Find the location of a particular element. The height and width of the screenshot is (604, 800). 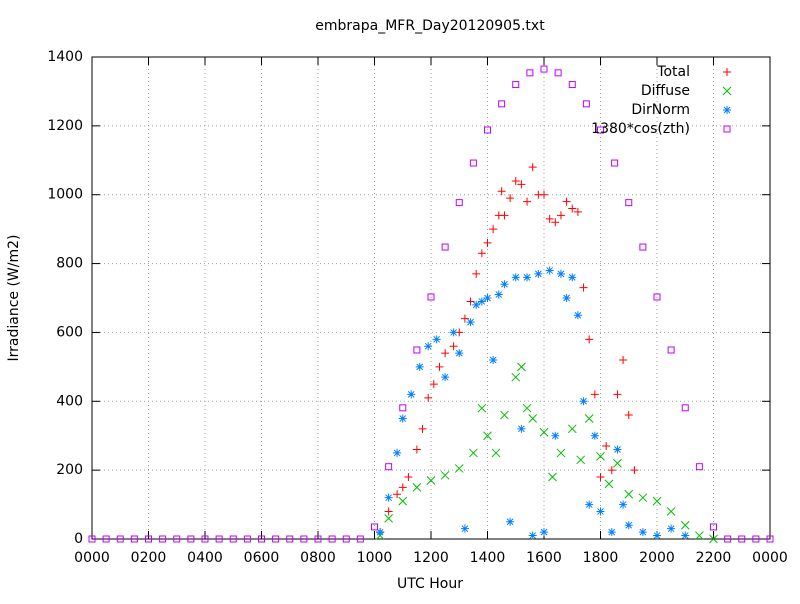

y-axis-label: Irradiance (W/m2) is located at coordinates (14, 298).